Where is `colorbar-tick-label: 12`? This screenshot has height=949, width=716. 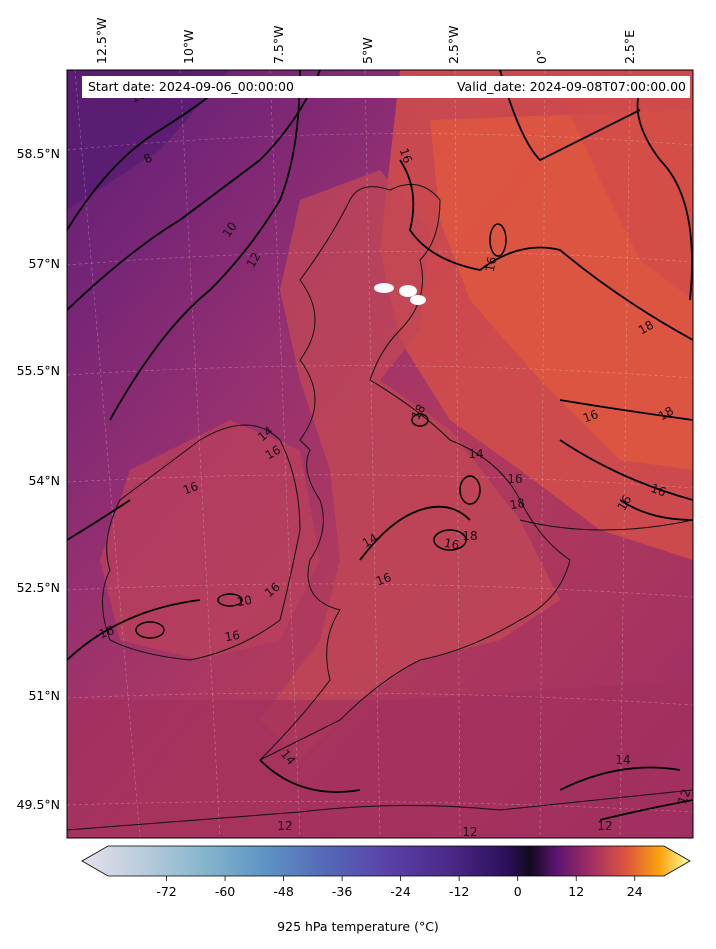 colorbar-tick-label: 12 is located at coordinates (576, 891).